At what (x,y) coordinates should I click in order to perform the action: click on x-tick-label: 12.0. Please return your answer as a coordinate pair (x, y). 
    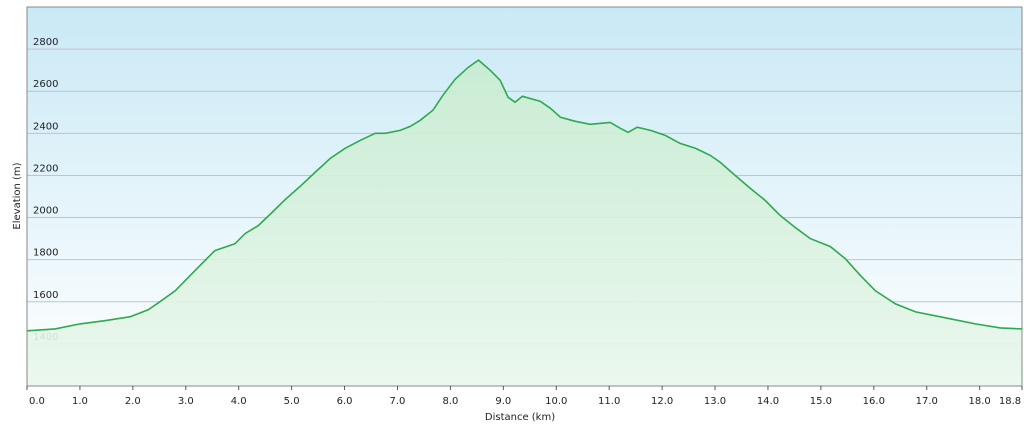
    Looking at the image, I should click on (662, 401).